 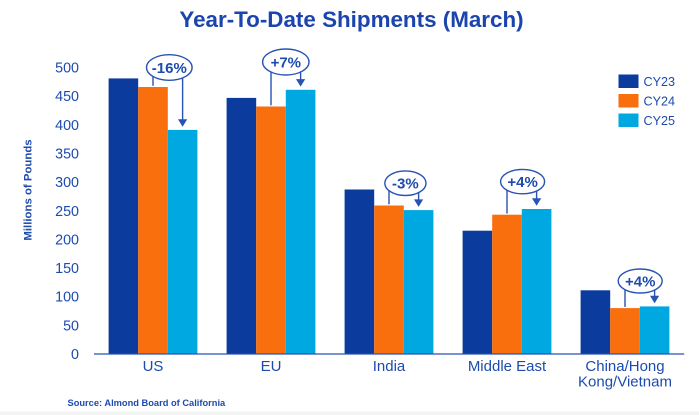 I want to click on svg-text: Middle East, so click(x=507, y=366).